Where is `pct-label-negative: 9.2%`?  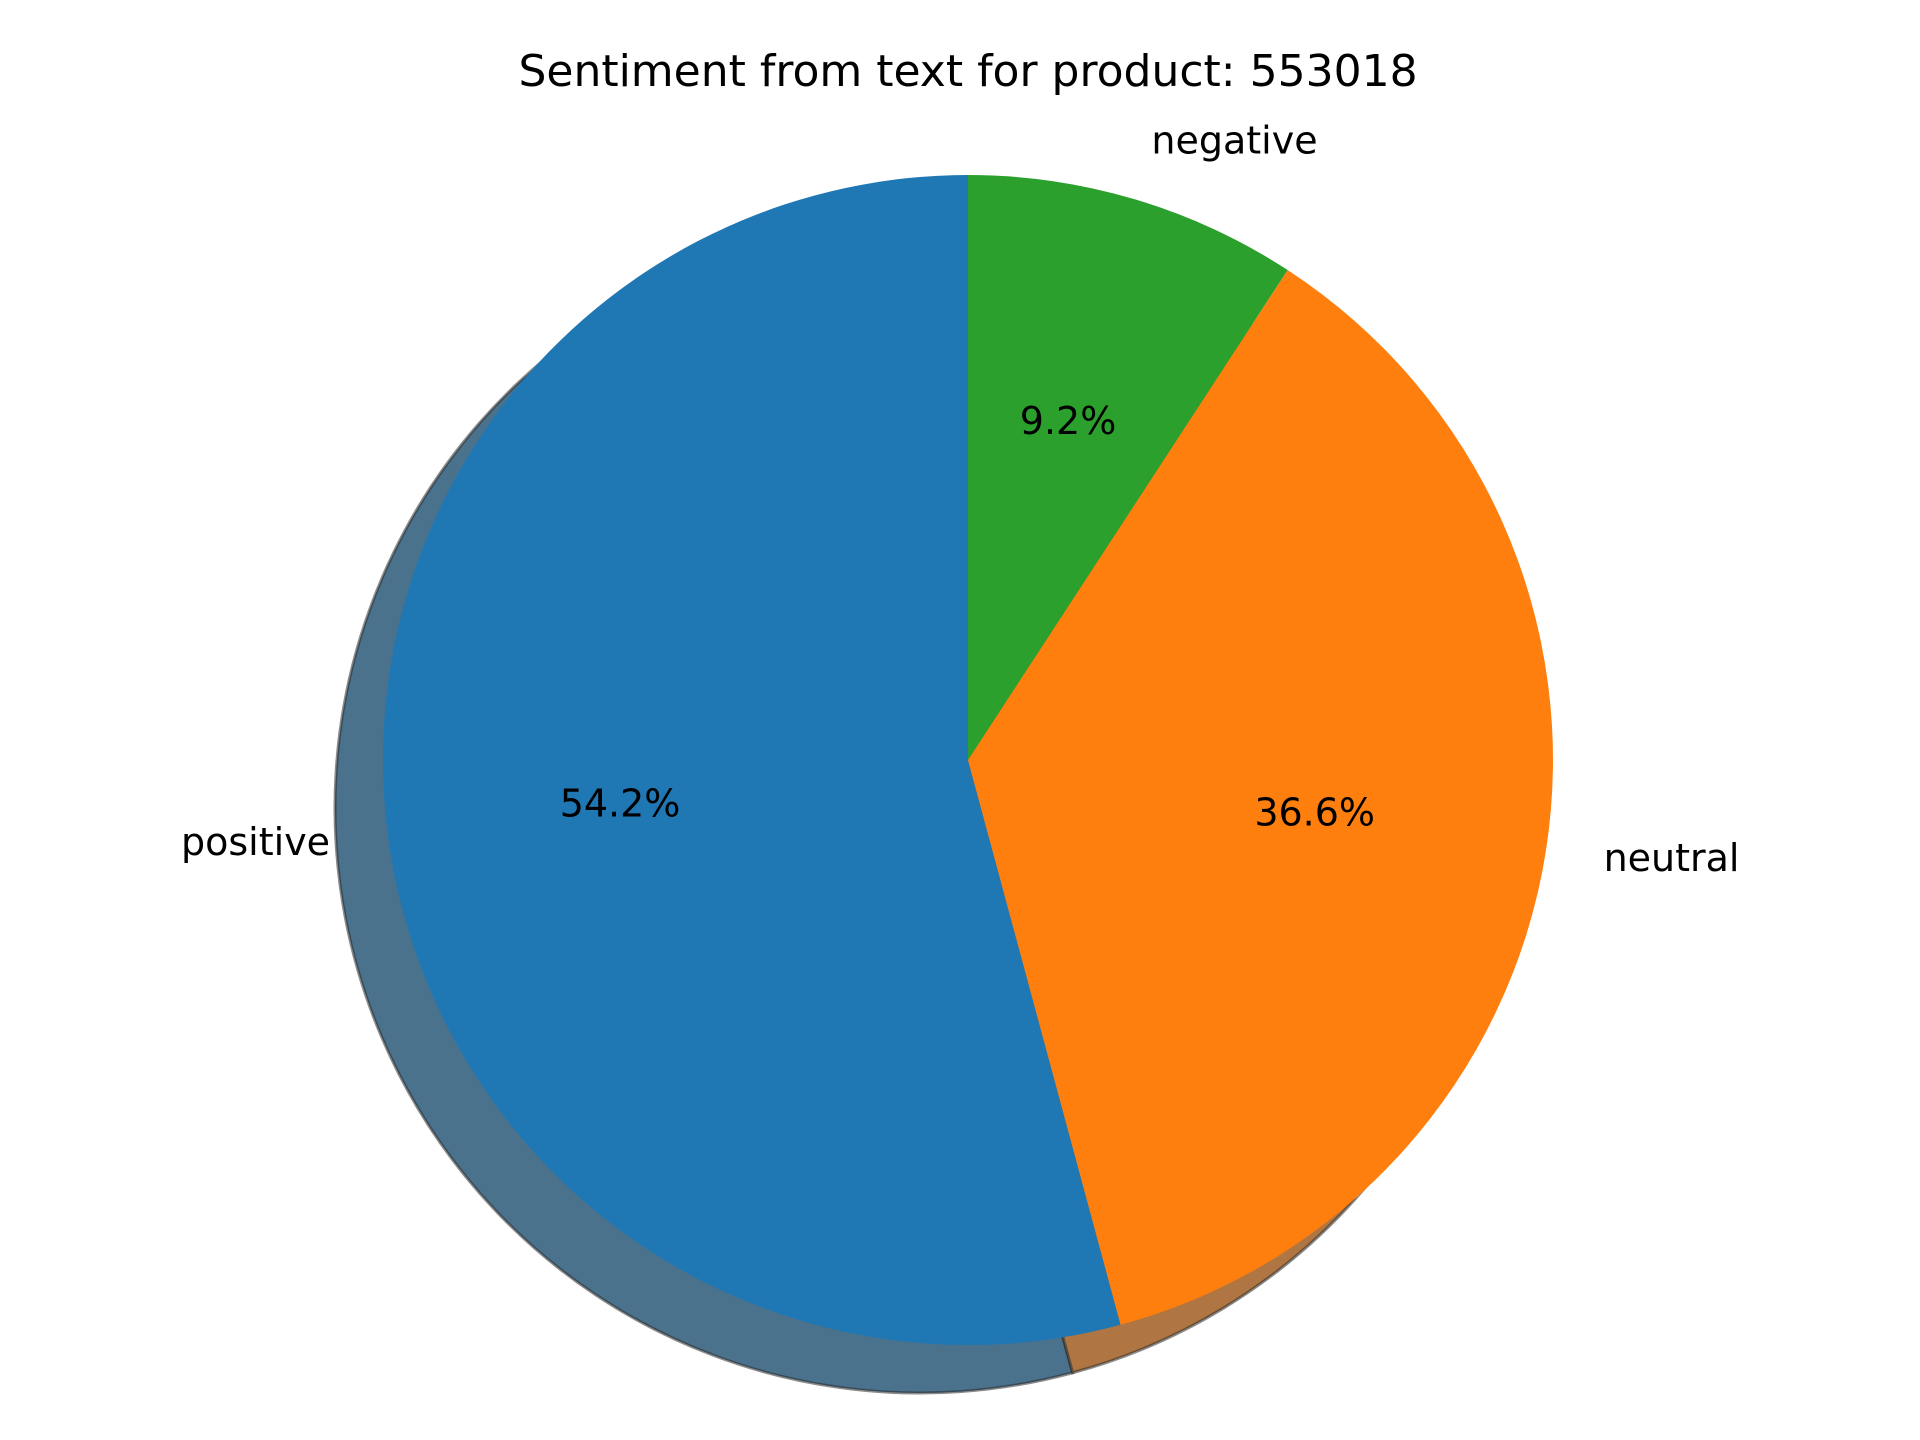 pct-label-negative: 9.2% is located at coordinates (1068, 421).